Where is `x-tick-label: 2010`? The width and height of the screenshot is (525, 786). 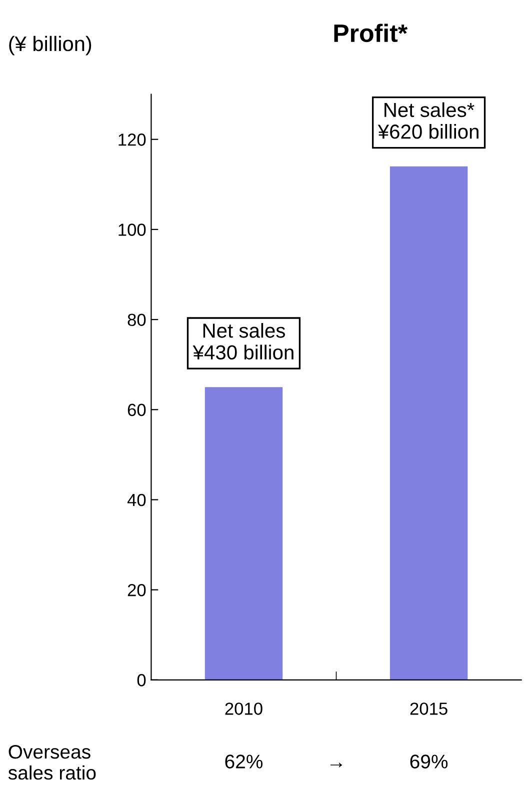
x-tick-label: 2010 is located at coordinates (243, 708).